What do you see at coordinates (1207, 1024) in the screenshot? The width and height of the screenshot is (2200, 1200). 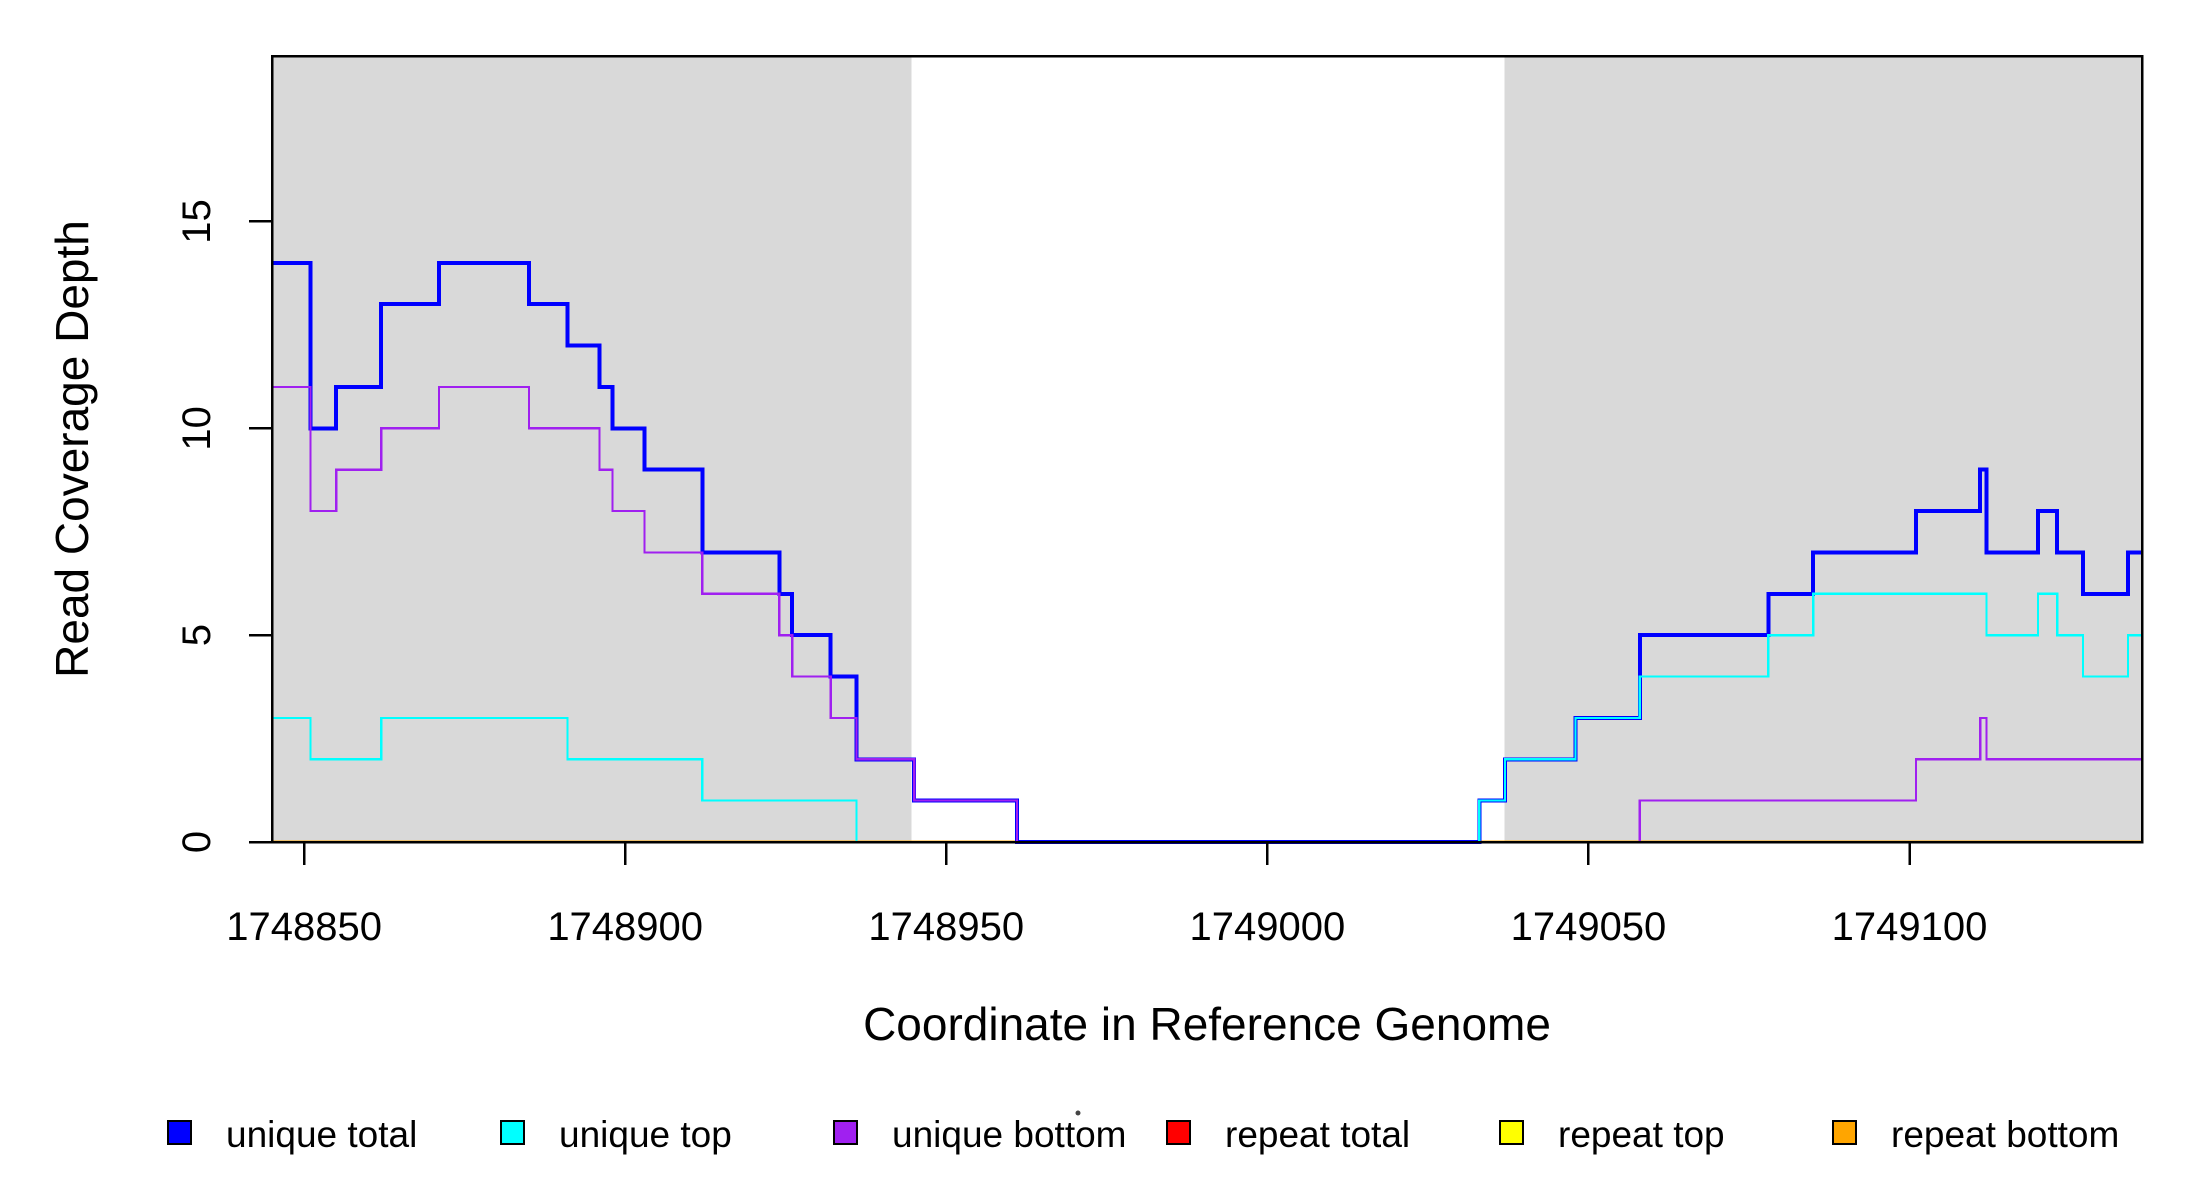 I see `x-axis-title: Coordinate in Reference Genome` at bounding box center [1207, 1024].